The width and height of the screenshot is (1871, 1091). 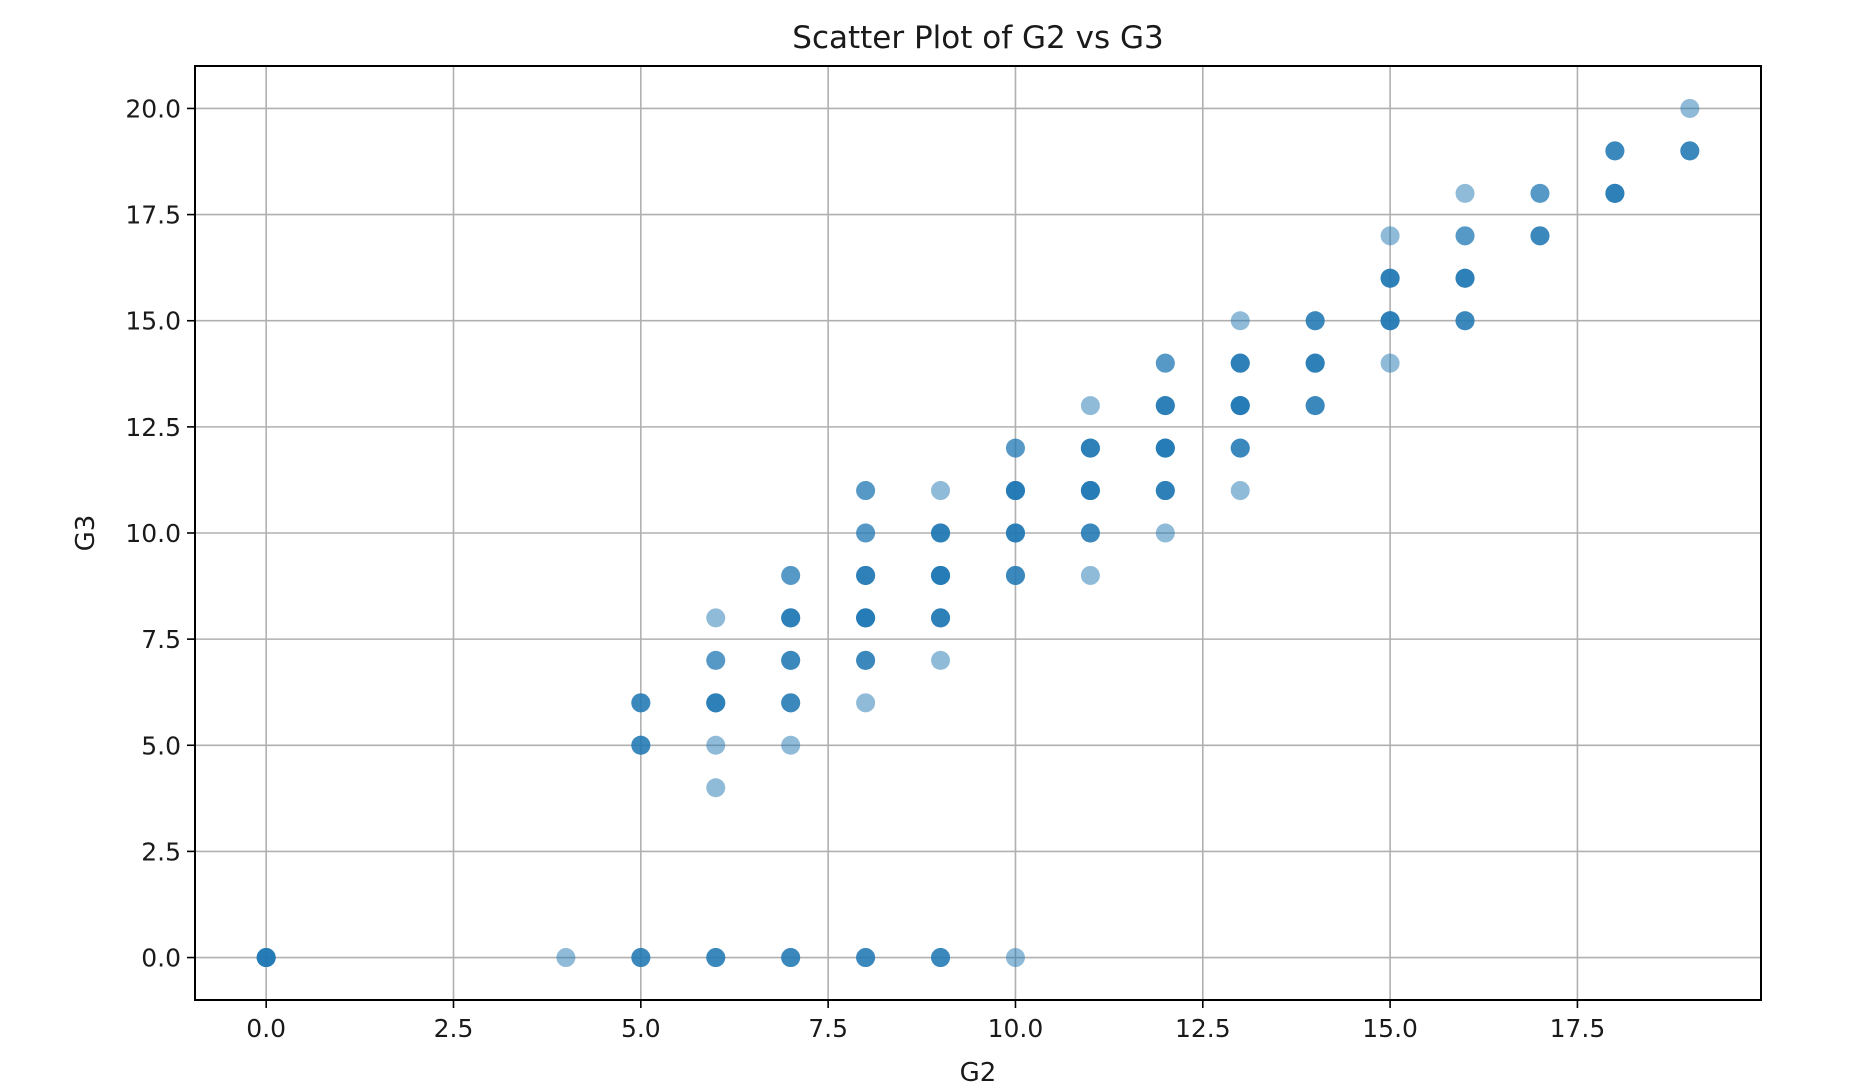 I want to click on y-tick-label: 0.0, so click(x=161, y=958).